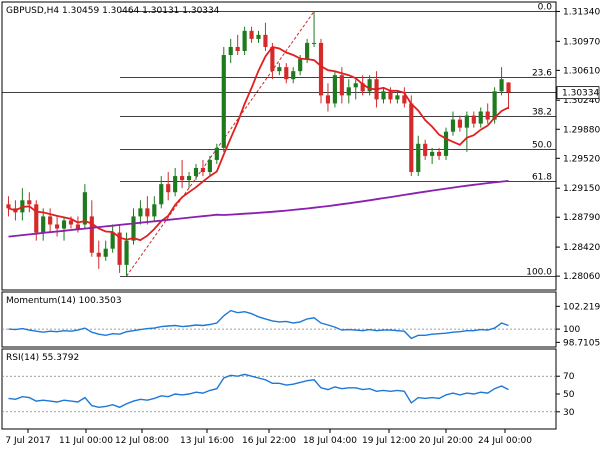 This screenshot has width=600, height=450. What do you see at coordinates (581, 307) in the screenshot?
I see `y-tick-label: 102.2196` at bounding box center [581, 307].